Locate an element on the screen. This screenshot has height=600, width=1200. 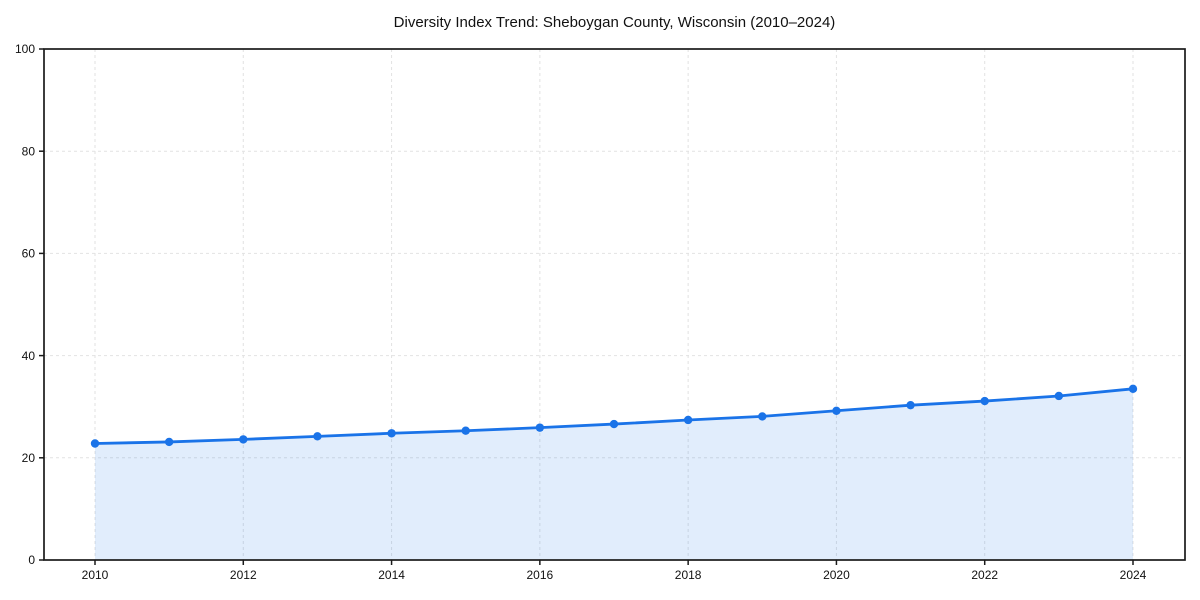
x-tick-label: 2018 is located at coordinates (688, 575).